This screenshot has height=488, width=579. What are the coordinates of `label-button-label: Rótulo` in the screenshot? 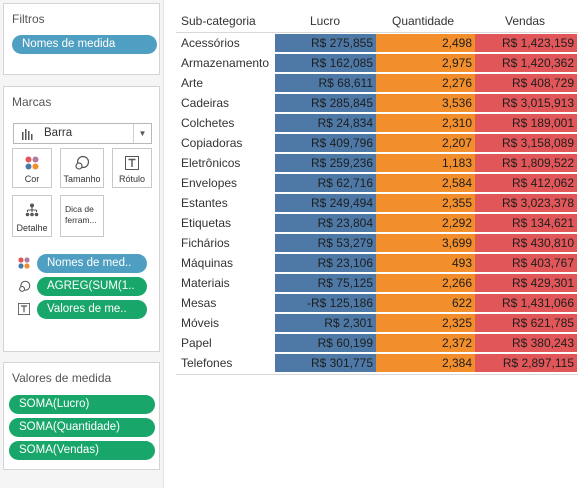 It's located at (131, 179).